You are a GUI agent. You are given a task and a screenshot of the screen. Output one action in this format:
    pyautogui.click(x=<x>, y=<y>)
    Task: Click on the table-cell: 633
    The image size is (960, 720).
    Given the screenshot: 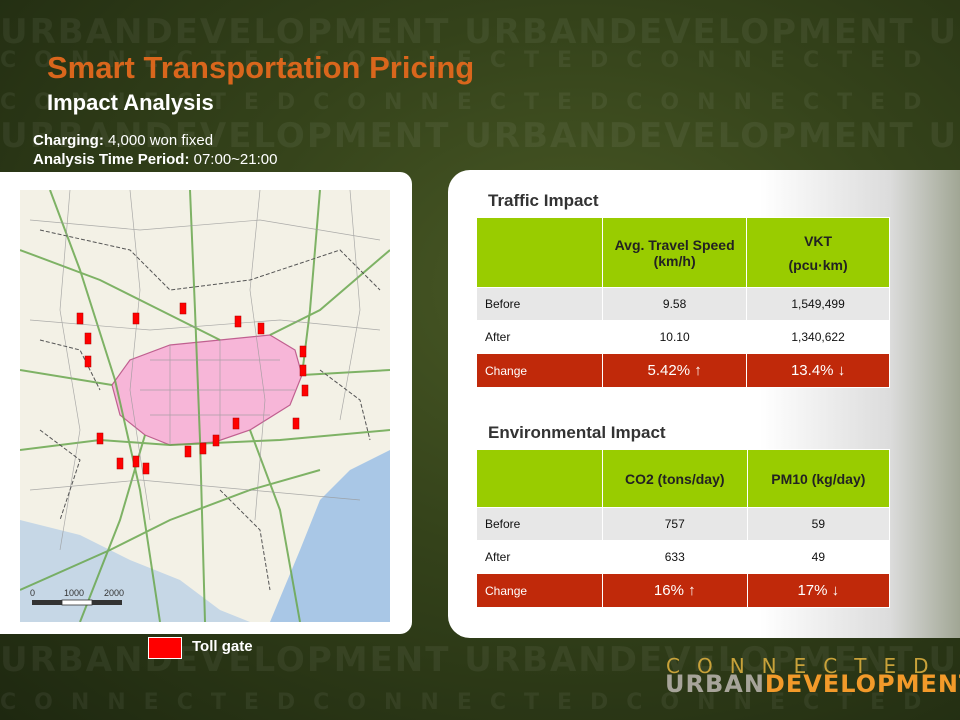 What is the action you would take?
    pyautogui.click(x=674, y=557)
    